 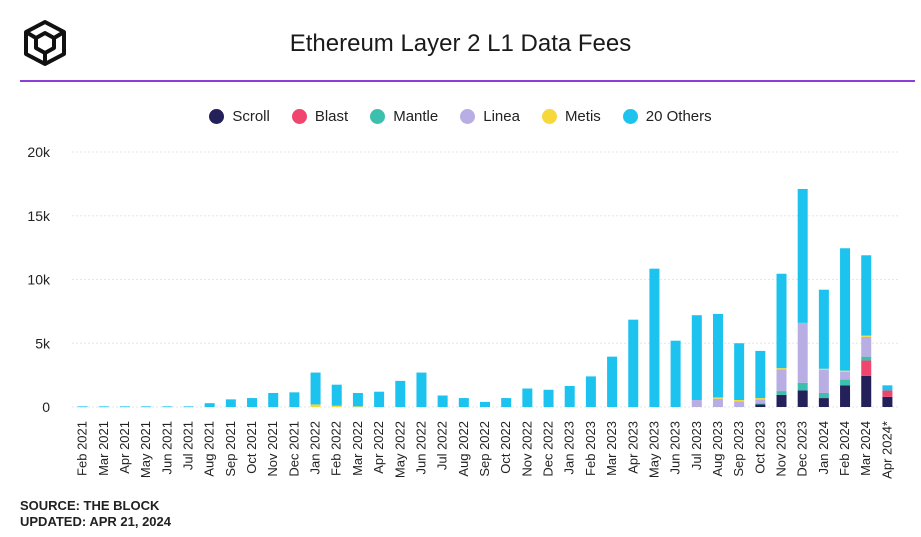 What do you see at coordinates (103, 448) in the screenshot?
I see `x-tick-label: Mar 2021` at bounding box center [103, 448].